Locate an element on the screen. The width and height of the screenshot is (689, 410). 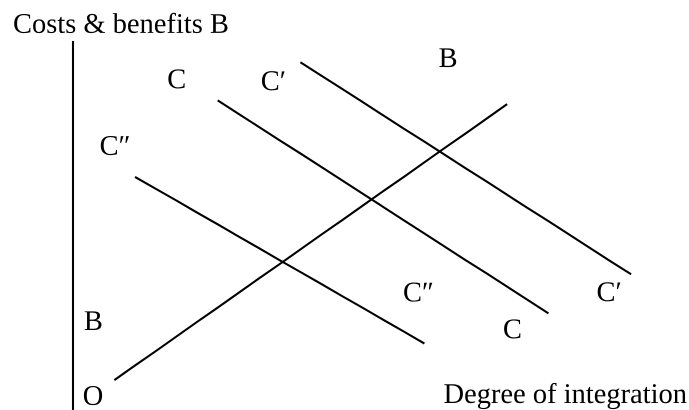
text: O is located at coordinates (93, 396).